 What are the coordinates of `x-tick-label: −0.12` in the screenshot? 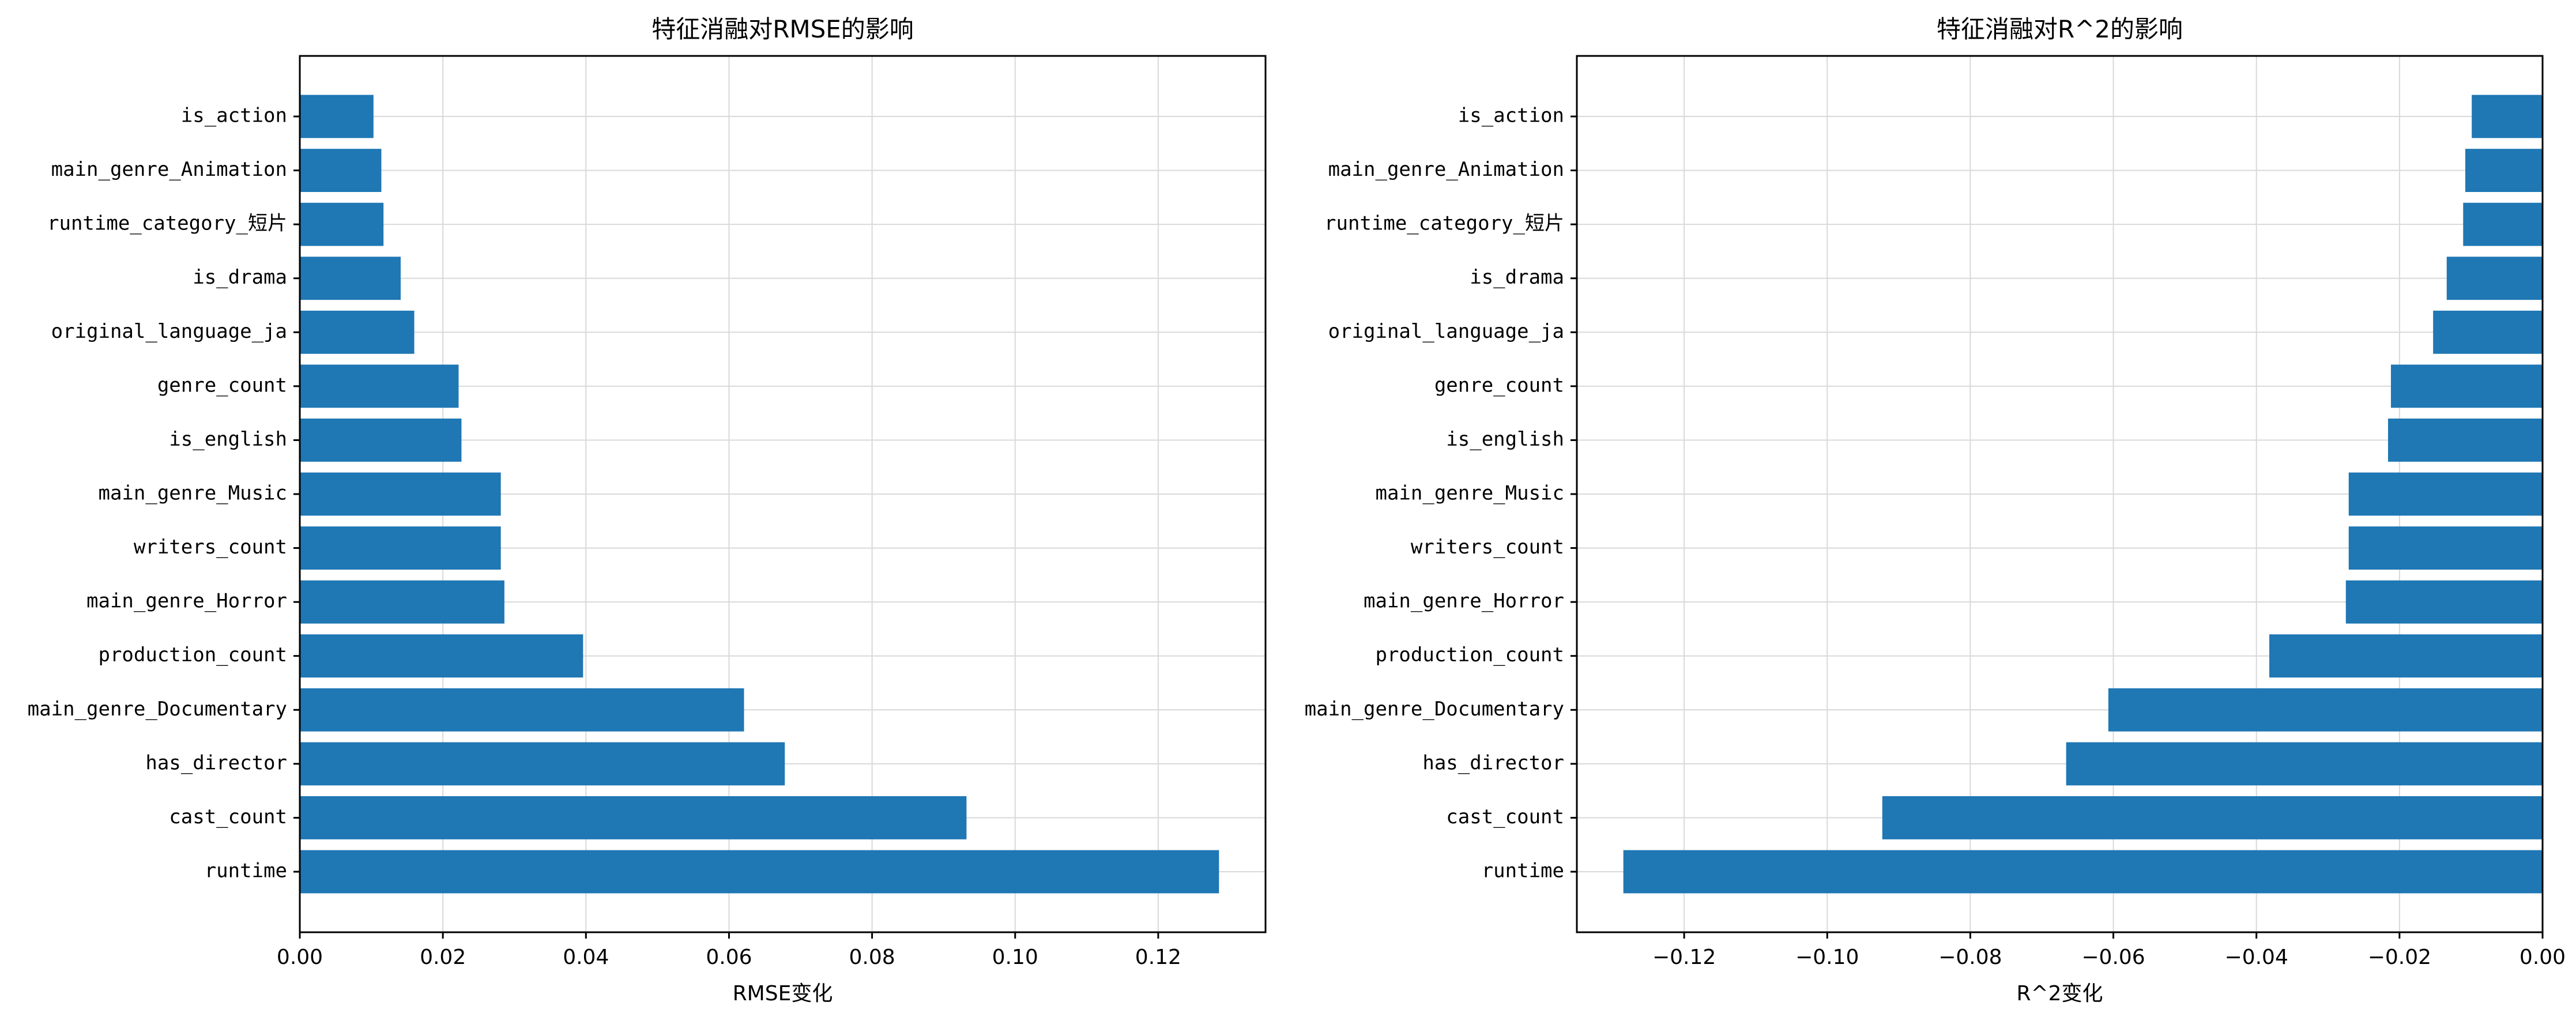 It's located at (1684, 957).